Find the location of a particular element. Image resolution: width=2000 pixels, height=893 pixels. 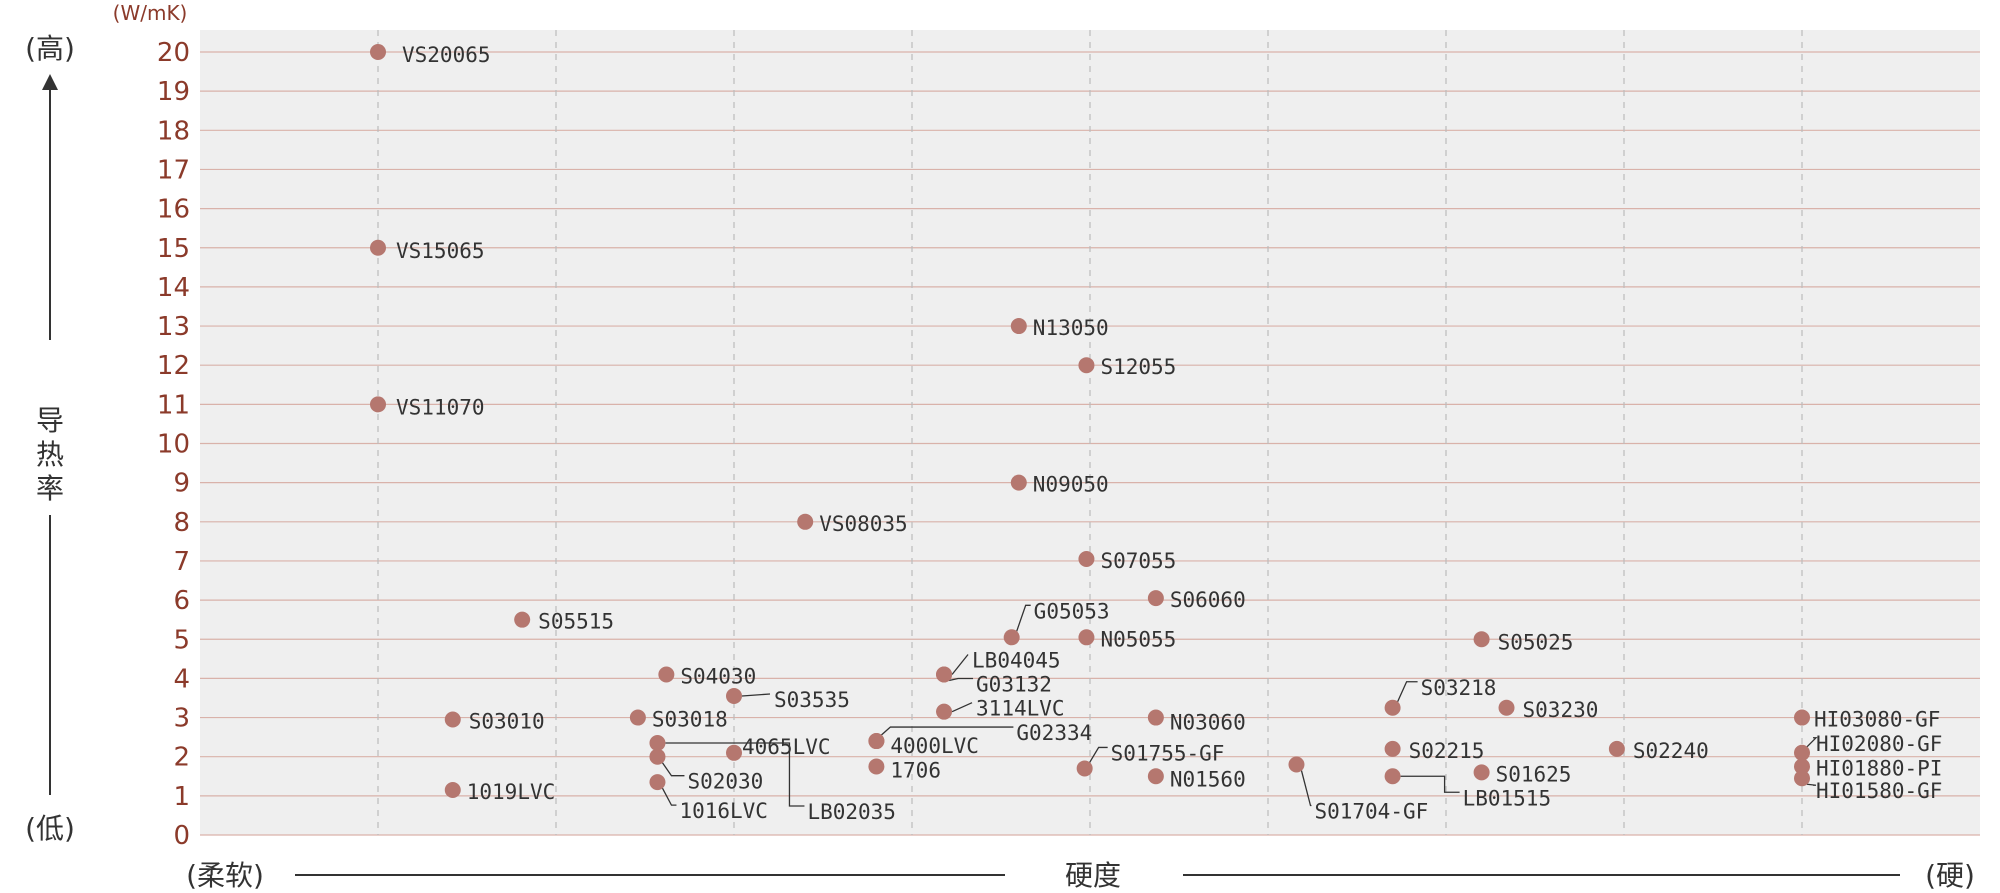

y-tick-label: 5 is located at coordinates (181, 640).